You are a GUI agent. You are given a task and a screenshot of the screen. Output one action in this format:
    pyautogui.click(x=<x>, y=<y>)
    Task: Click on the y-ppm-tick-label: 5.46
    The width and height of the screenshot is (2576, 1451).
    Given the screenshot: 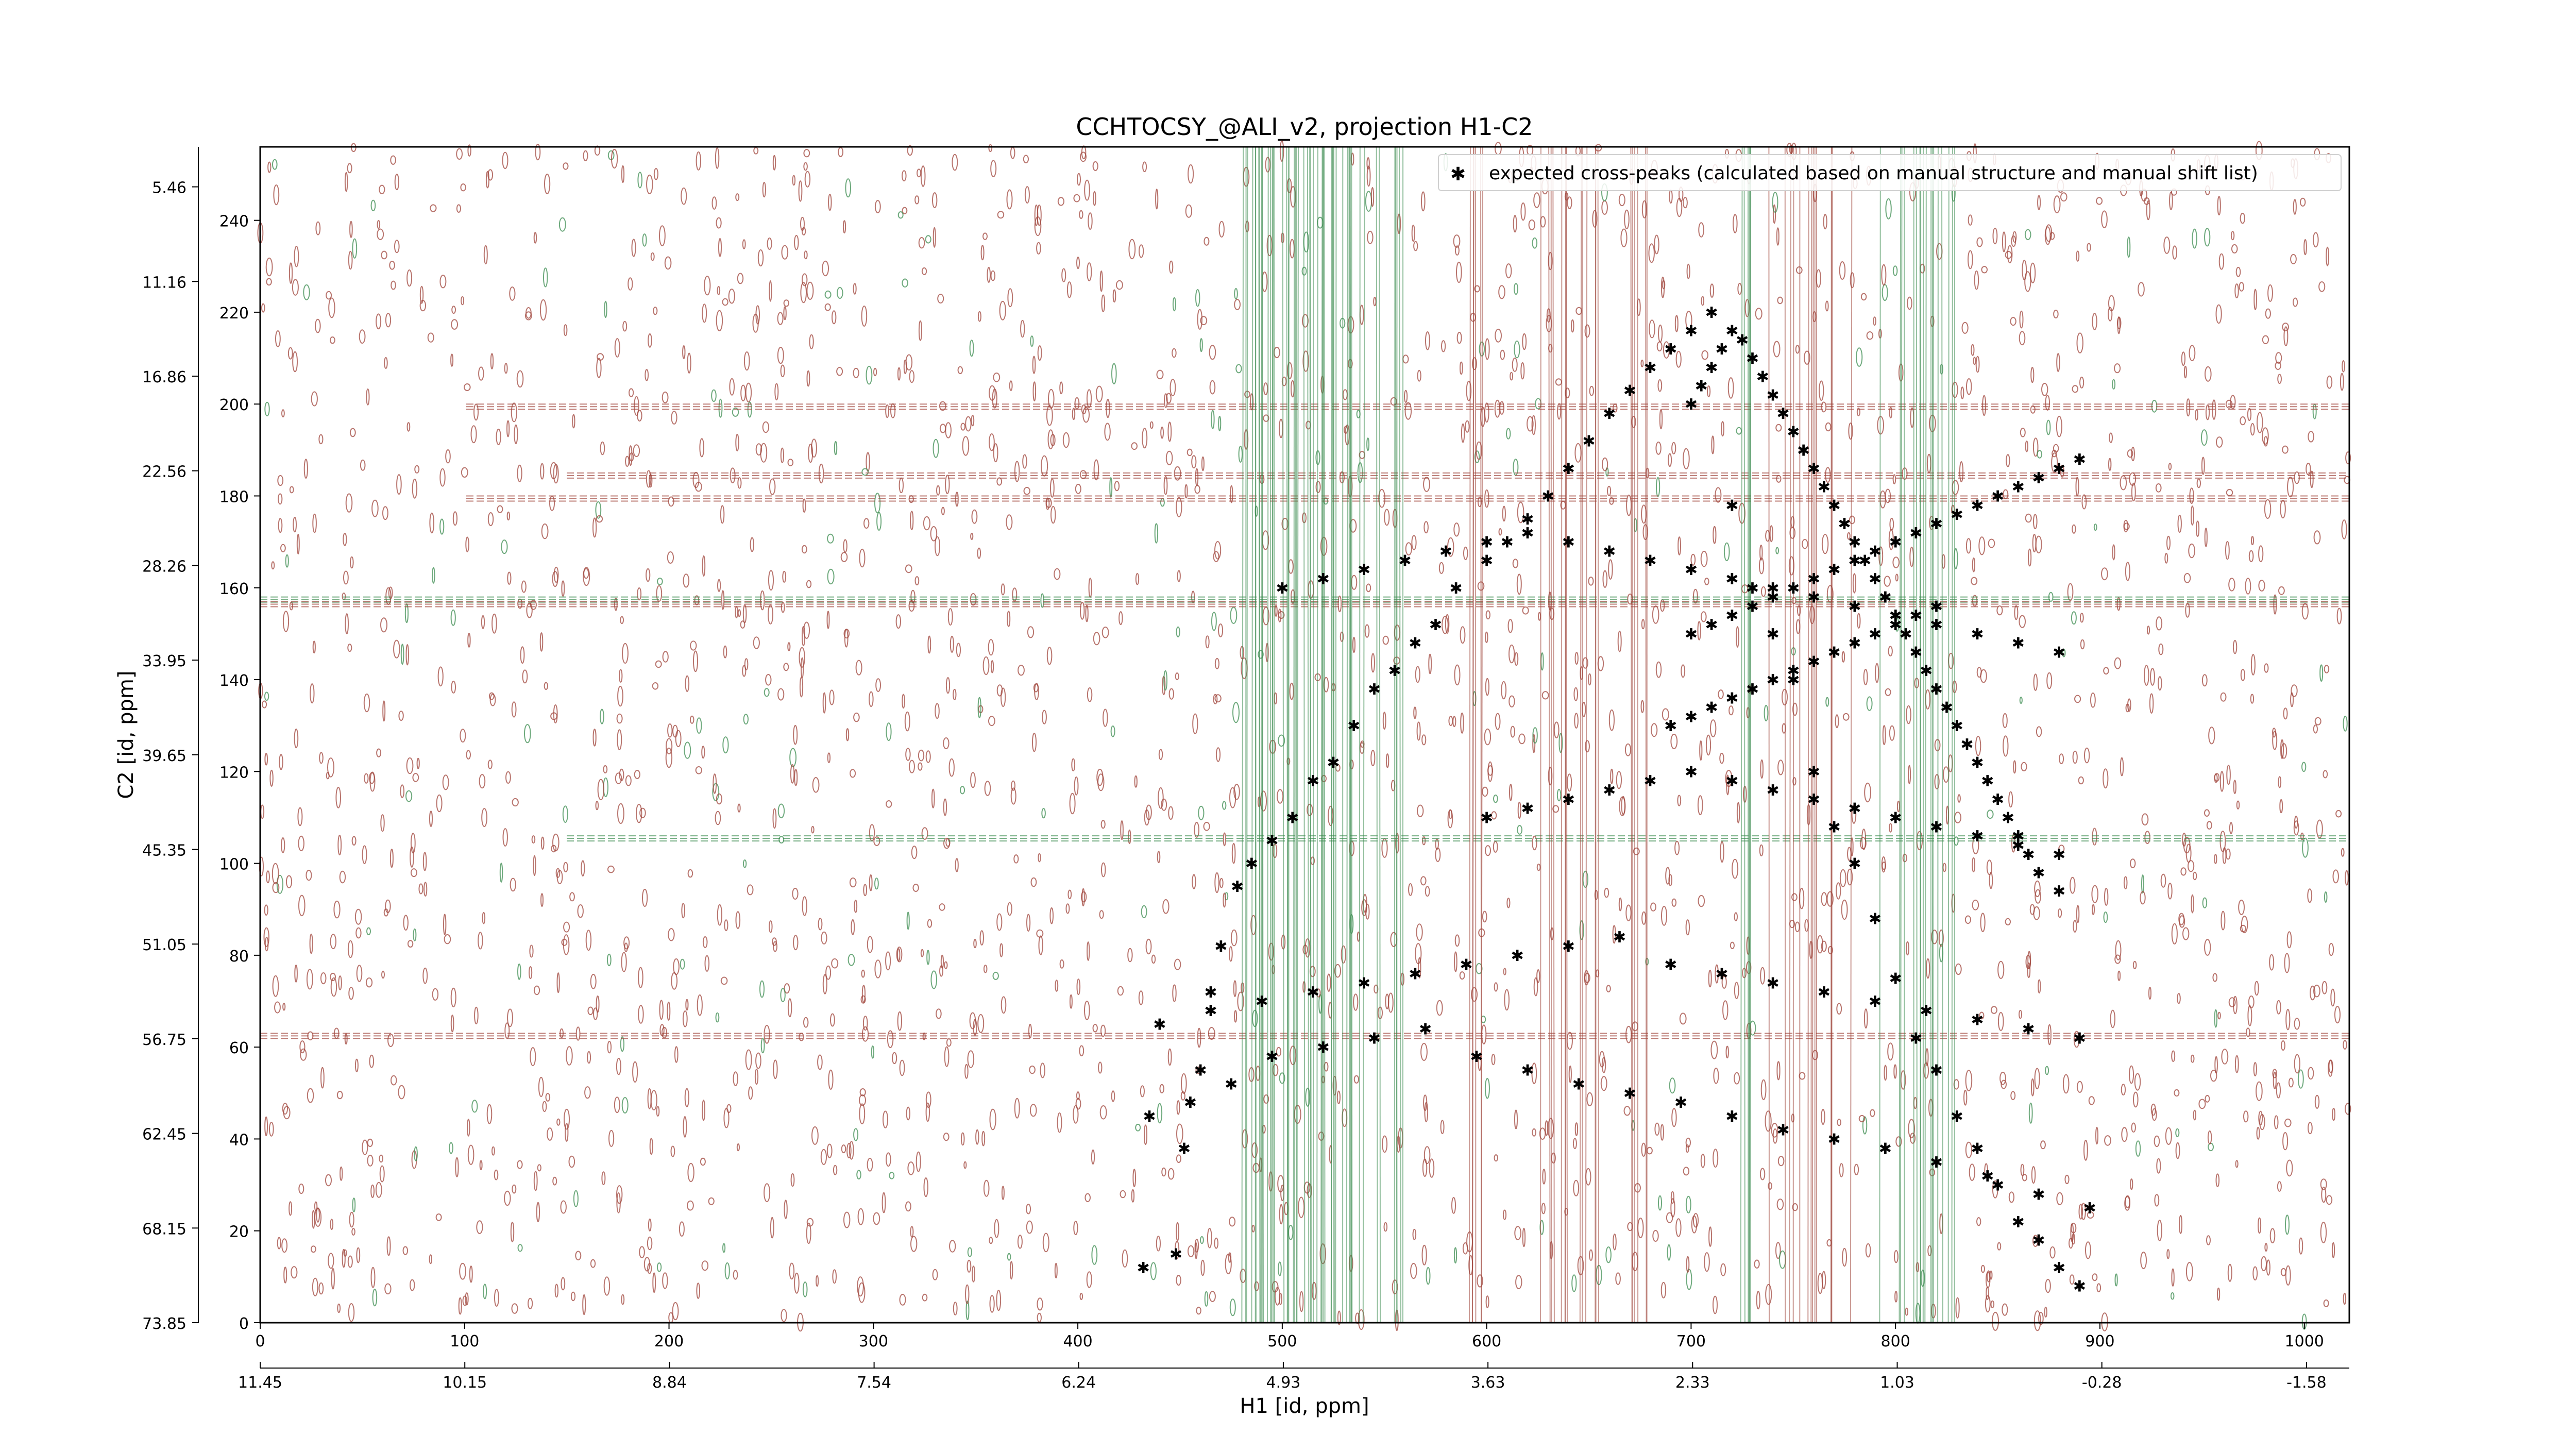 What is the action you would take?
    pyautogui.click(x=169, y=188)
    